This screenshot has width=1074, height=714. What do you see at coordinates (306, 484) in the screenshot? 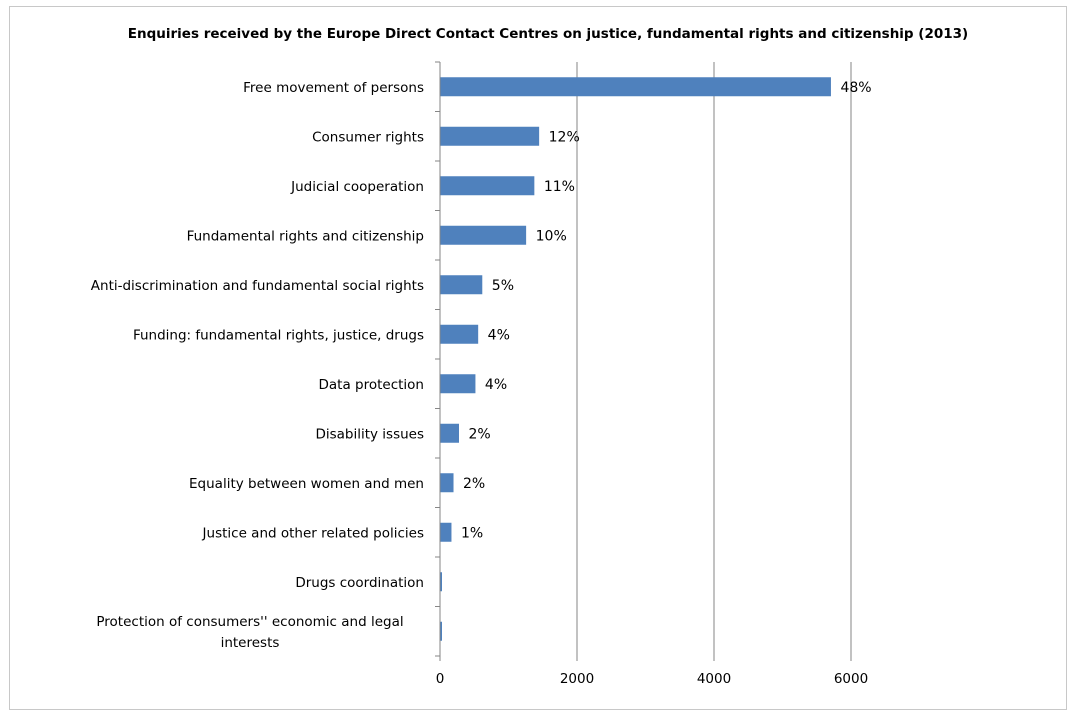
I see `category-label: Equality between women and men` at bounding box center [306, 484].